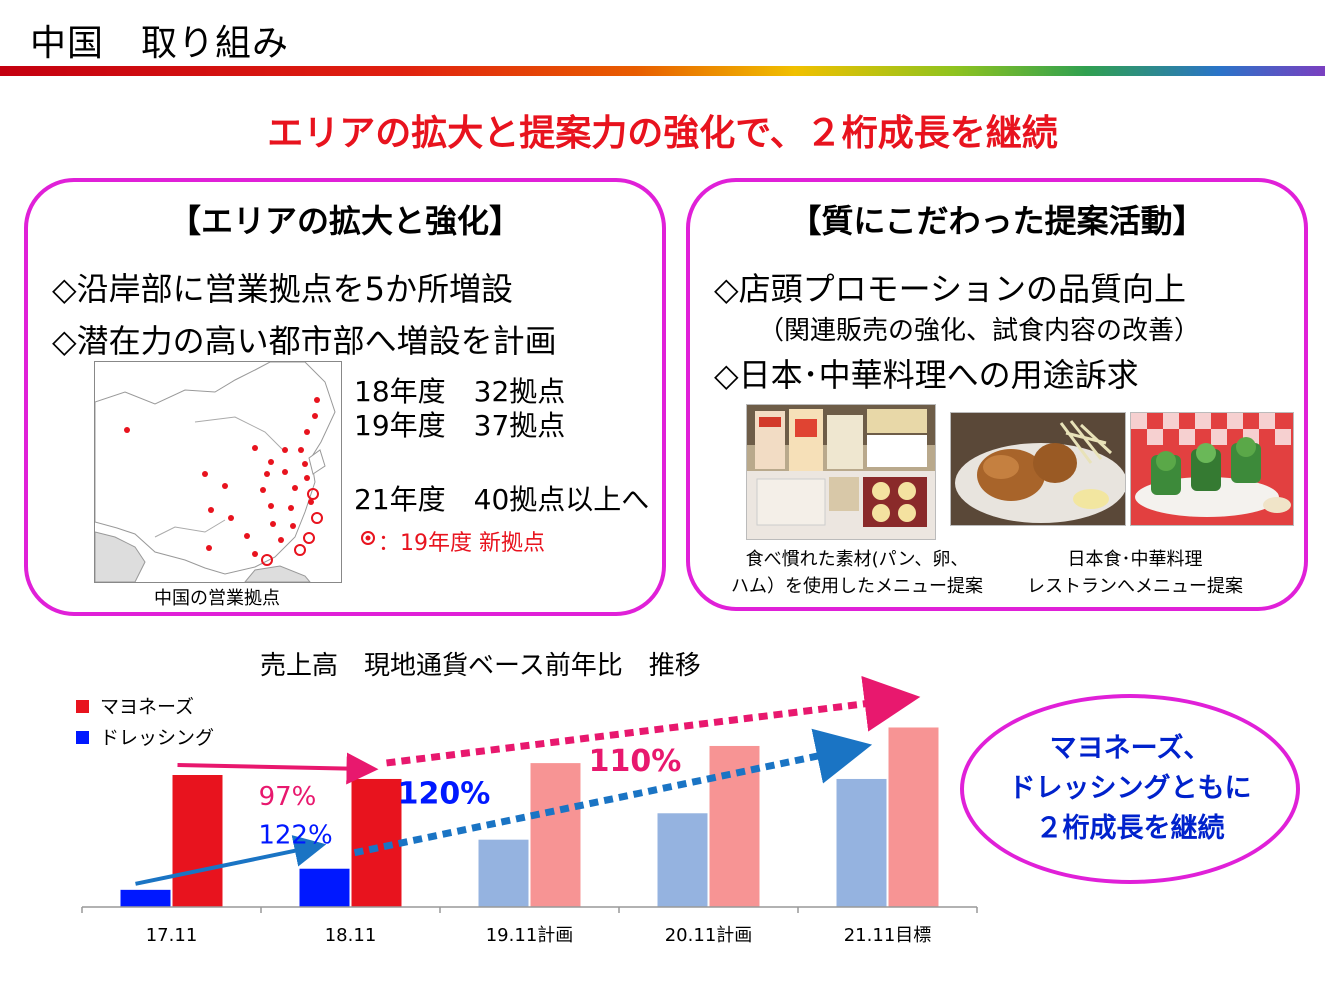  Describe the element at coordinates (709, 935) in the screenshot. I see `x-tick-label-3: 20.11計画` at that location.